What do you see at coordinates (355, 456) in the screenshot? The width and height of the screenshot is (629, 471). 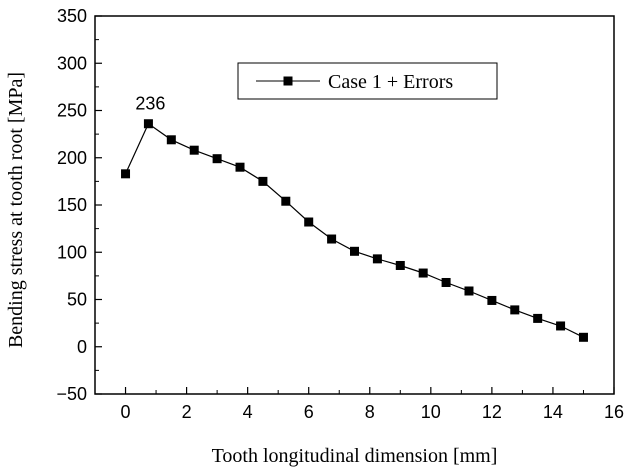 I see `x-axis-title: Tooth longitudinal dimension [mm]` at bounding box center [355, 456].